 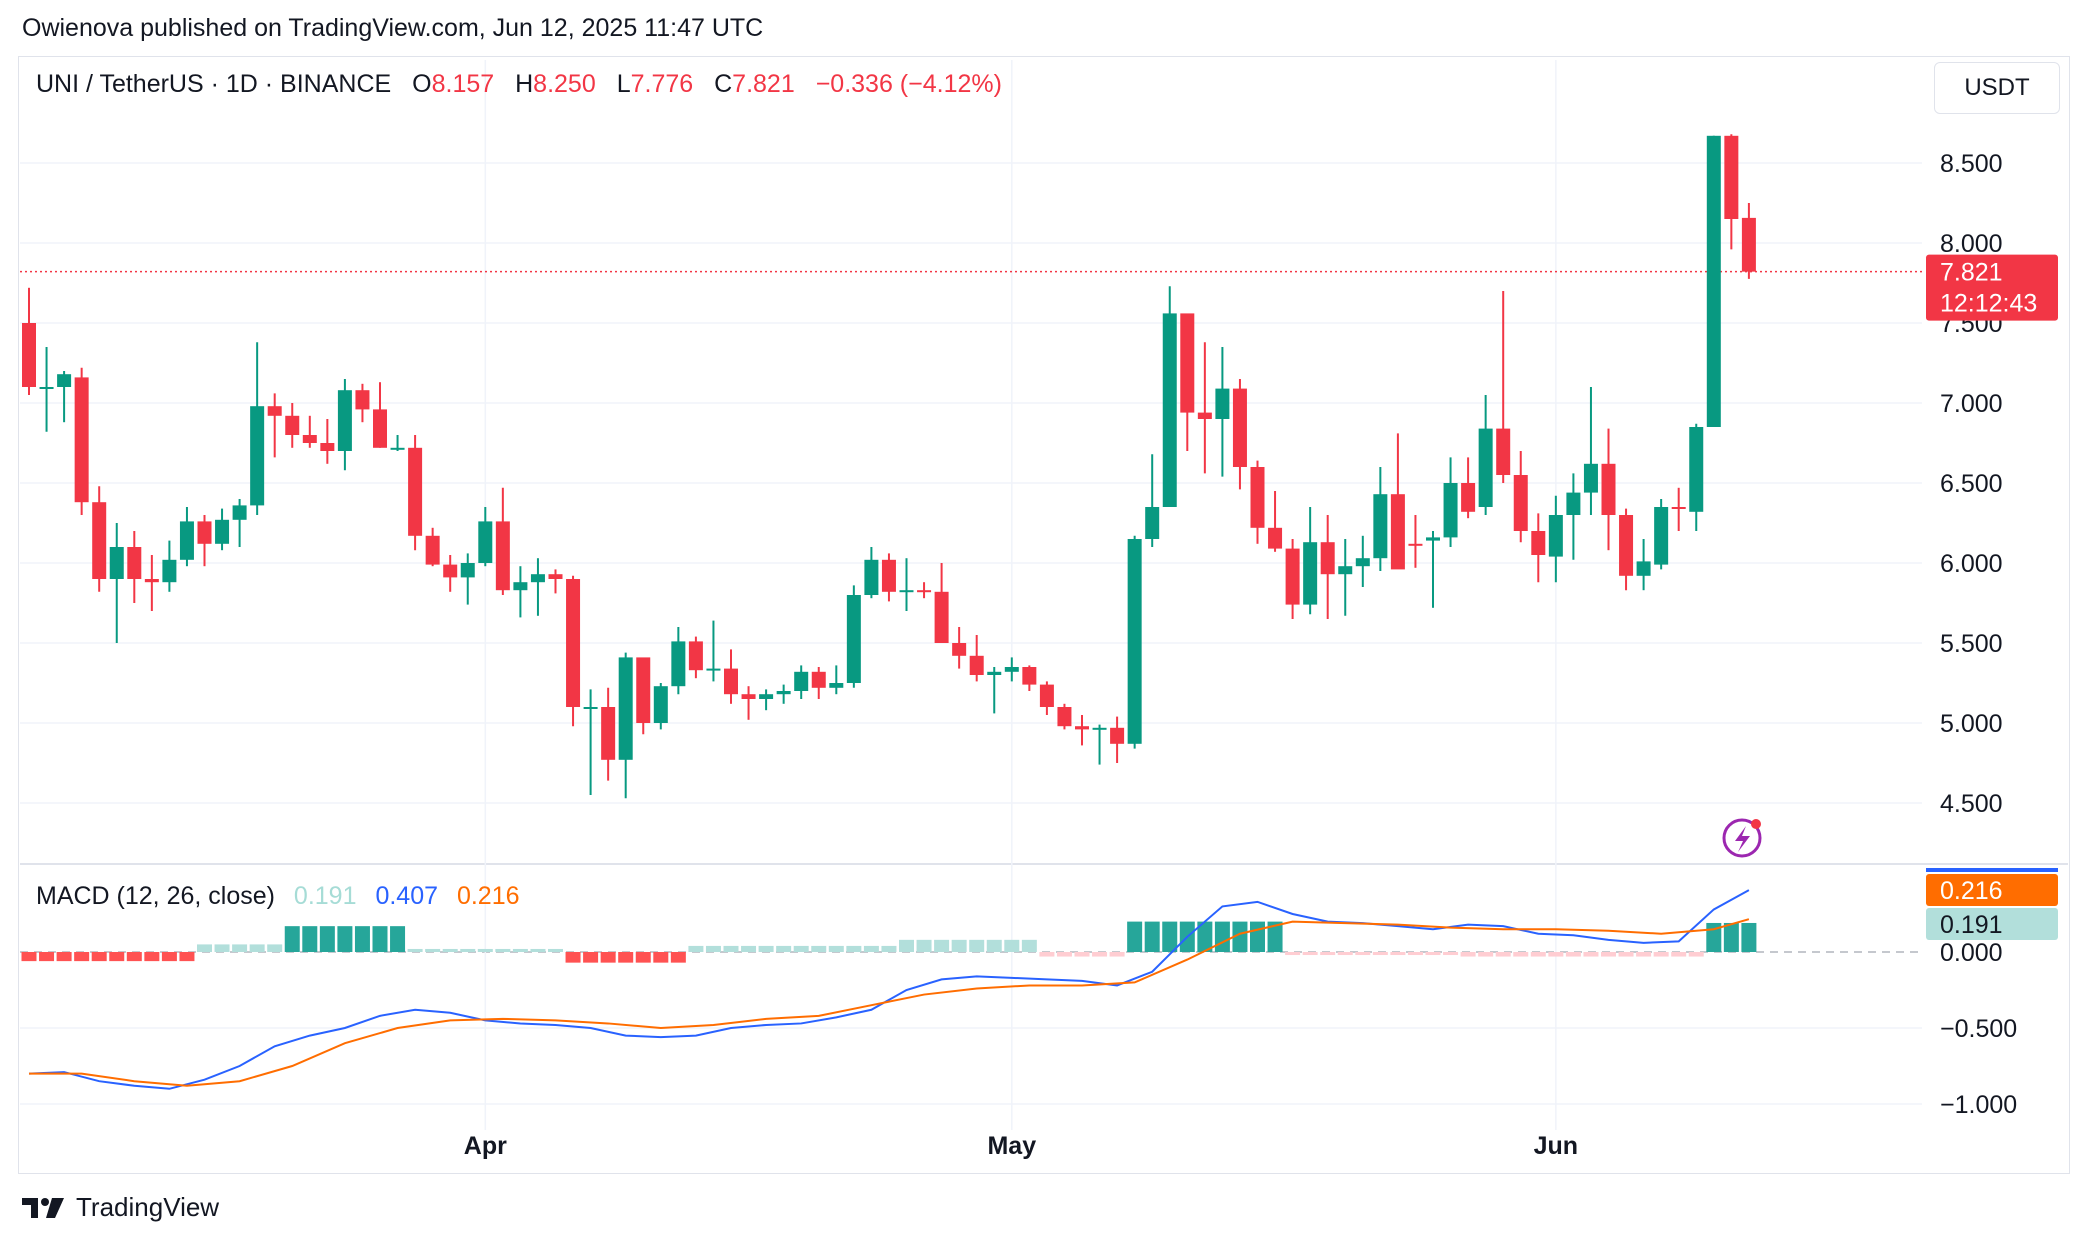 I want to click on time-tick-label: Apr, so click(x=485, y=1146).